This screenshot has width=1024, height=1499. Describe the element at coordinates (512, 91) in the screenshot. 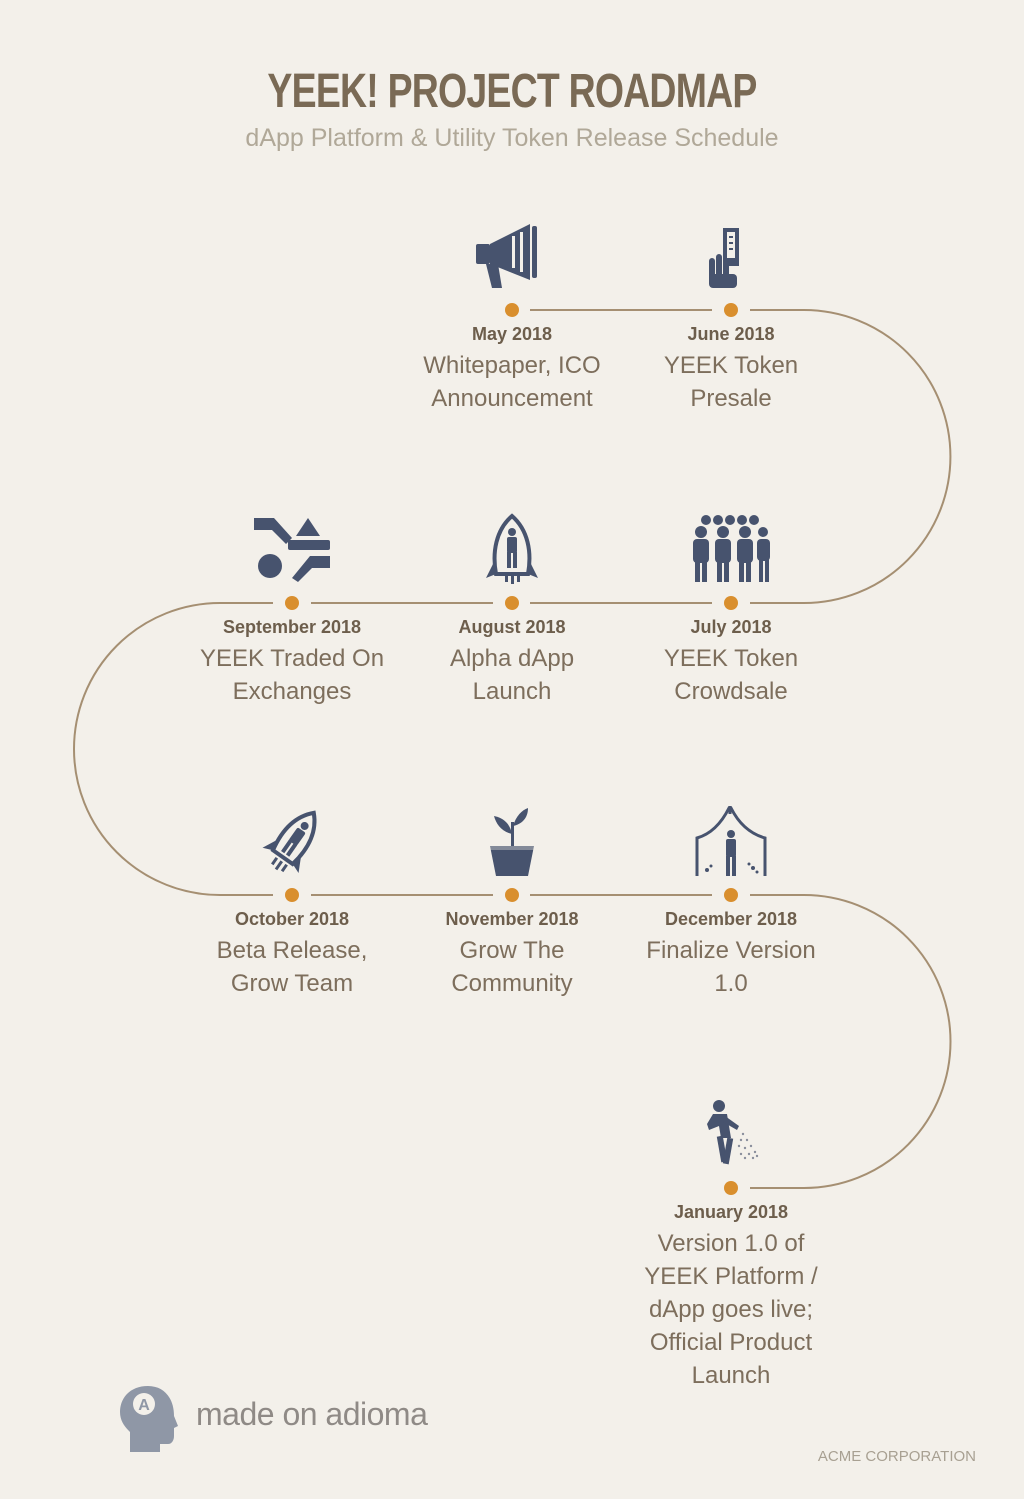

I see `page-title: YEEK! PROJECT ROADMAP` at that location.